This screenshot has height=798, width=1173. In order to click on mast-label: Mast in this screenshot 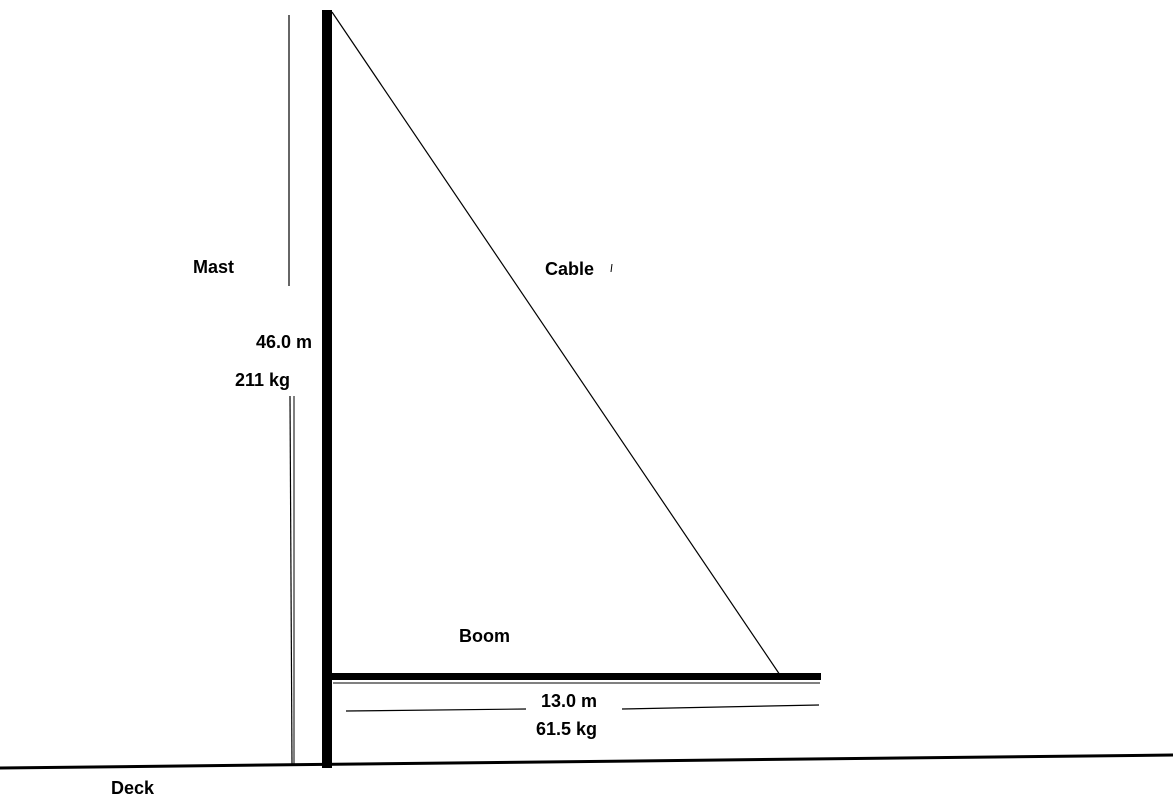, I will do `click(213, 267)`.